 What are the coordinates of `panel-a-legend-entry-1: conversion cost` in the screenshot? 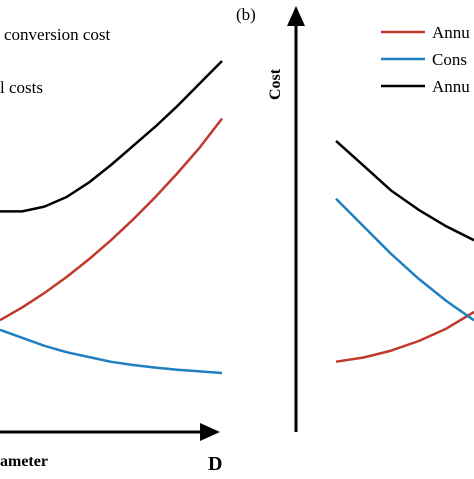 It's located at (57, 34).